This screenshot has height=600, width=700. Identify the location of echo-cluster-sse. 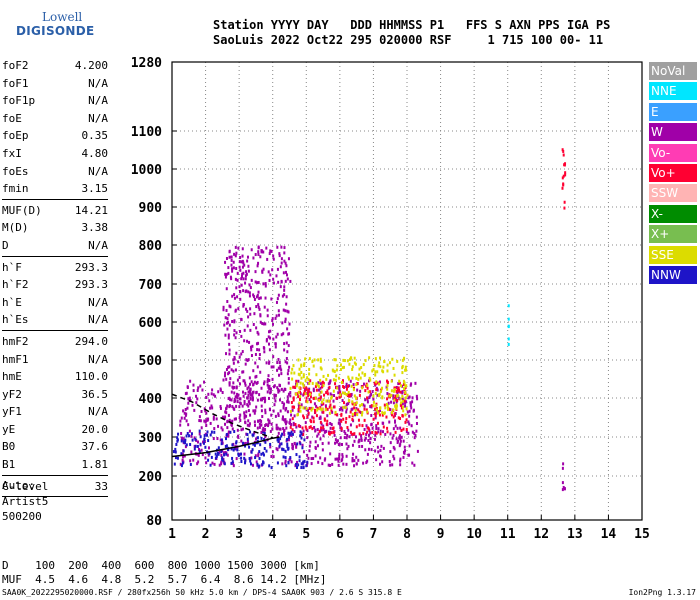
(349, 386).